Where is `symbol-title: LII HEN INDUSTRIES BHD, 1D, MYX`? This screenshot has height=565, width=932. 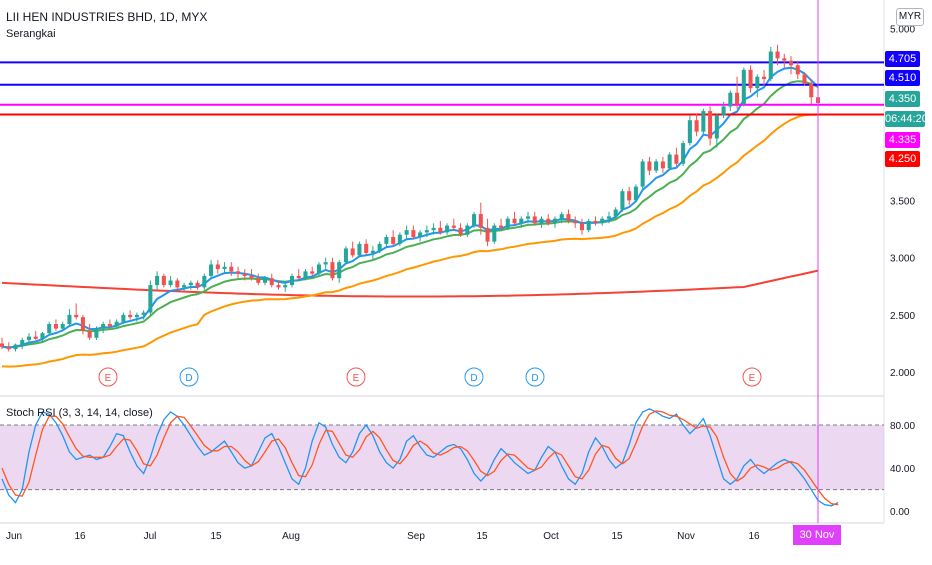 symbol-title: LII HEN INDUSTRIES BHD, 1D, MYX is located at coordinates (107, 17).